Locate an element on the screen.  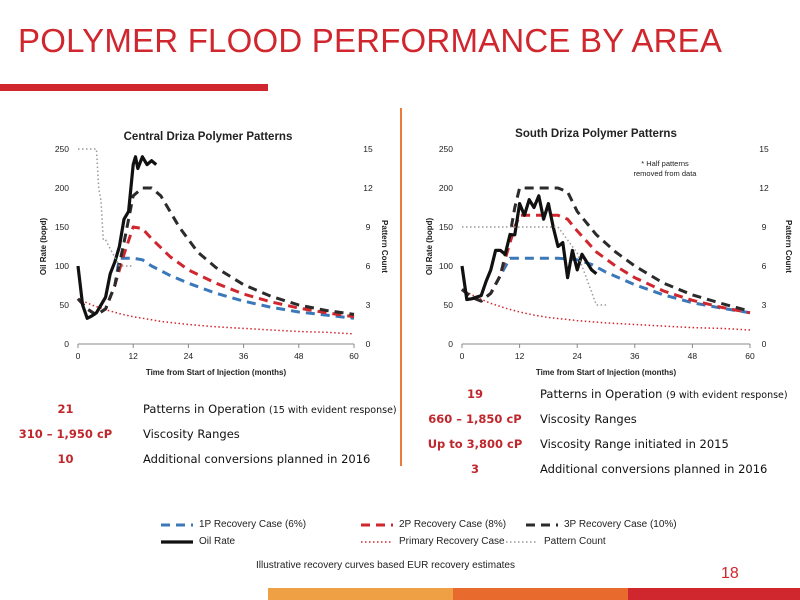
stat-label: Viscosity Range initiated in 2015 is located at coordinates (634, 444).